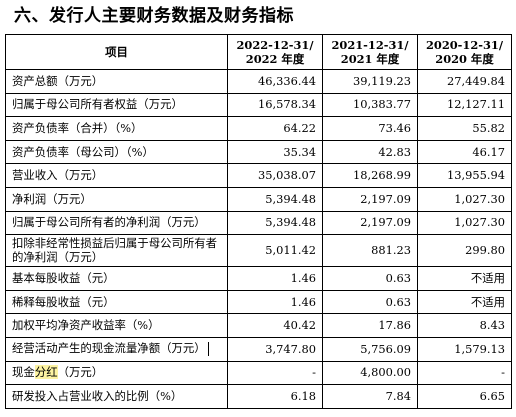 Image resolution: width=516 pixels, height=417 pixels. I want to click on row-label: 现金分红（万元）, so click(116, 373).